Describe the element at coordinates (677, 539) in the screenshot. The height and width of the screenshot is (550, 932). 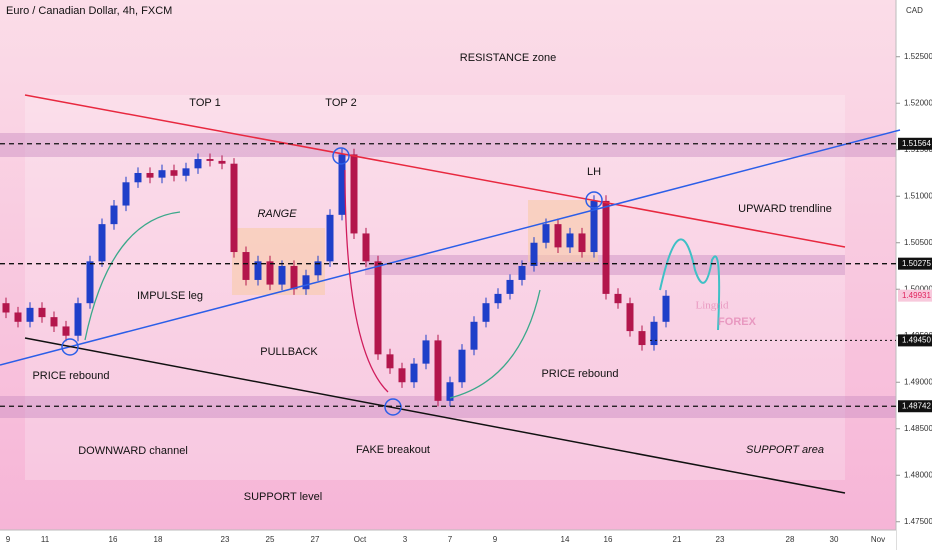
I see `x-tick-label: 21` at that location.